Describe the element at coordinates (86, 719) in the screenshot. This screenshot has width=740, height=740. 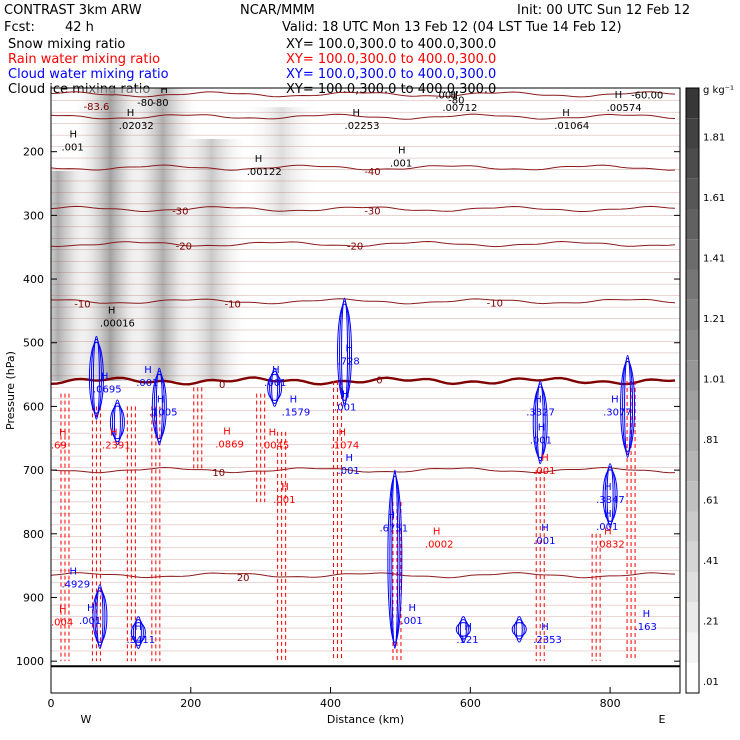
I see `west-label: W` at that location.